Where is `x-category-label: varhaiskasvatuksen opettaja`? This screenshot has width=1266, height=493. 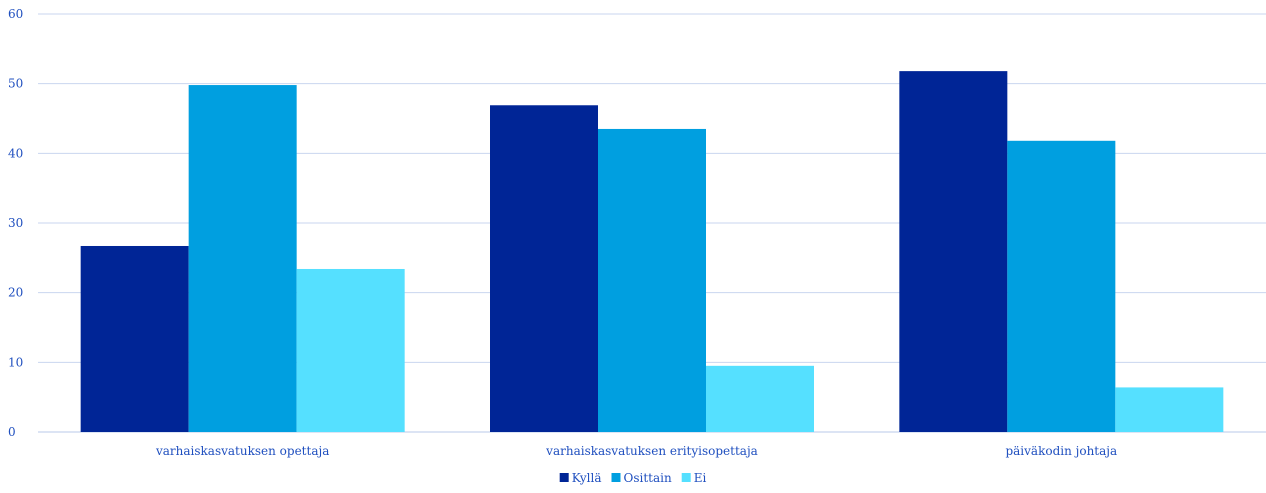
x-category-label: varhaiskasvatuksen opettaja is located at coordinates (242, 451).